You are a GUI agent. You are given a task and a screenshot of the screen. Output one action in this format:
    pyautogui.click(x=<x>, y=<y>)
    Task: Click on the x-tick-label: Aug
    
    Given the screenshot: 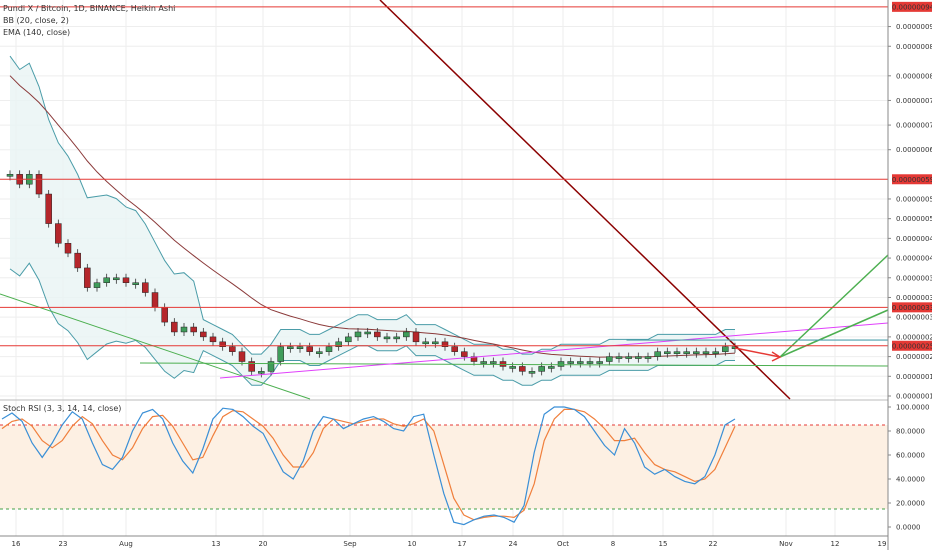 What is the action you would take?
    pyautogui.click(x=126, y=544)
    